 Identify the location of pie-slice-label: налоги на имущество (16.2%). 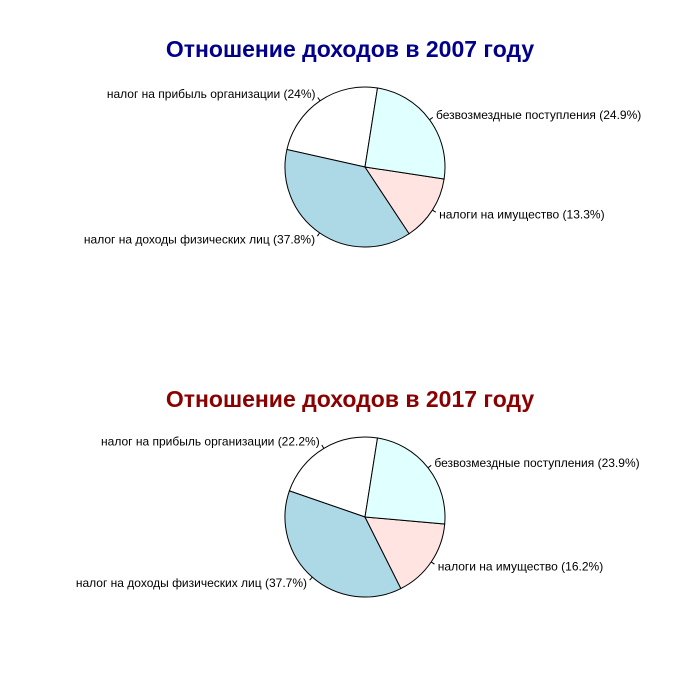
(520, 566).